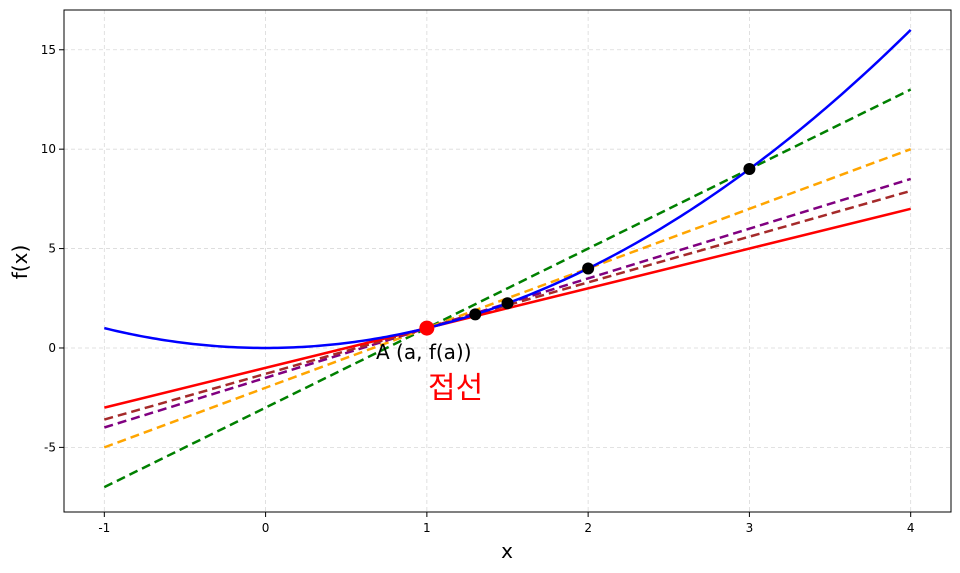 This screenshot has height=573, width=960. Describe the element at coordinates (506, 523) in the screenshot. I see `x-axis-ticks: -1 0 1 2 3 4` at that location.